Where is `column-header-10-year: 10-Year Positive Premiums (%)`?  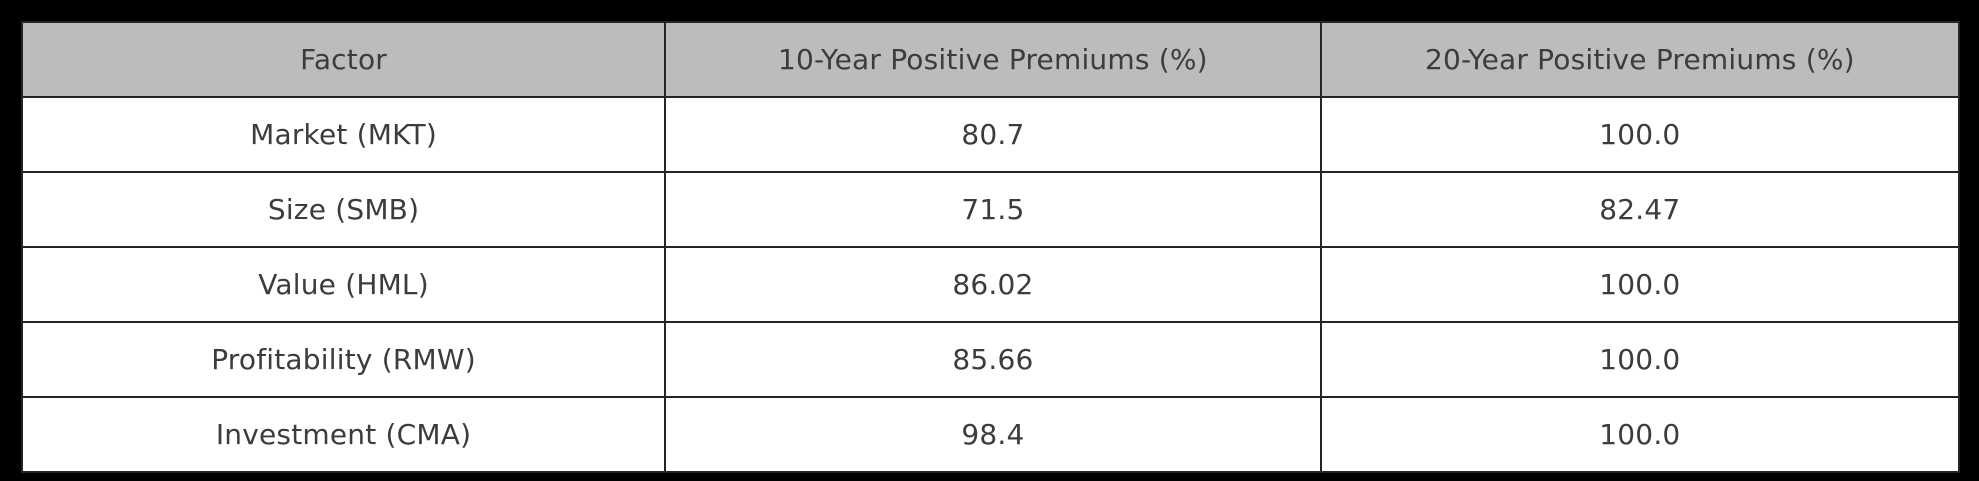 column-header-10-year: 10-Year Positive Premiums (%) is located at coordinates (993, 59).